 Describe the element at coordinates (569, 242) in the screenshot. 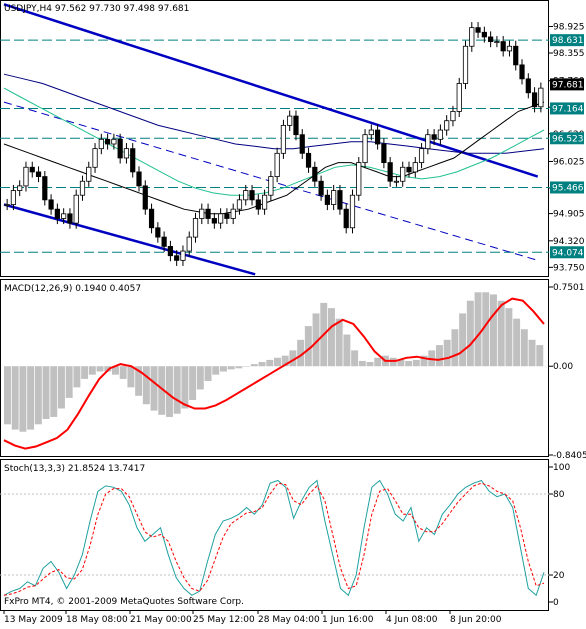

I see `price-axis-label: 94.320` at that location.